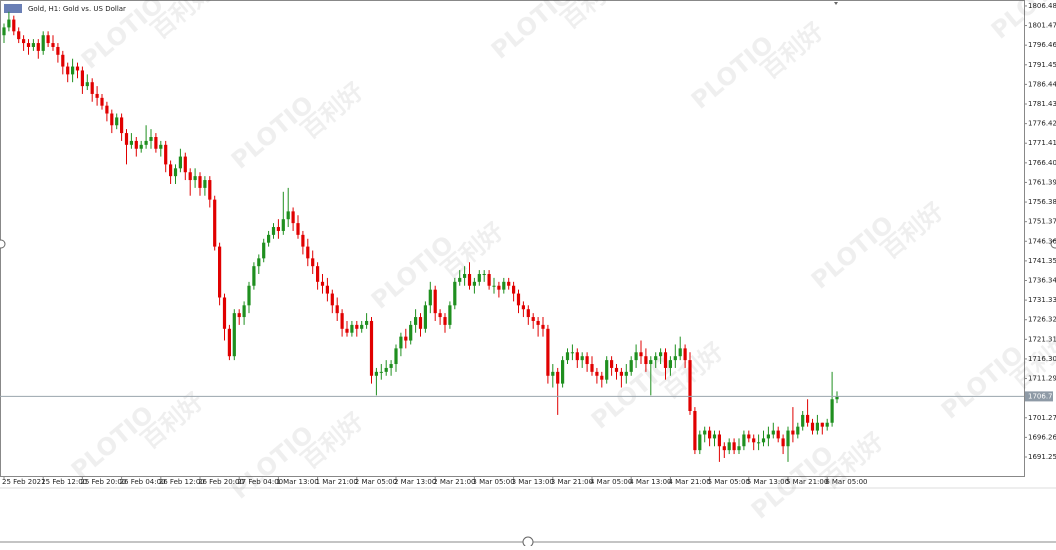 The height and width of the screenshot is (550, 1056). Describe the element at coordinates (1042, 241) in the screenshot. I see `y-tick-label: 1746.36` at that location.